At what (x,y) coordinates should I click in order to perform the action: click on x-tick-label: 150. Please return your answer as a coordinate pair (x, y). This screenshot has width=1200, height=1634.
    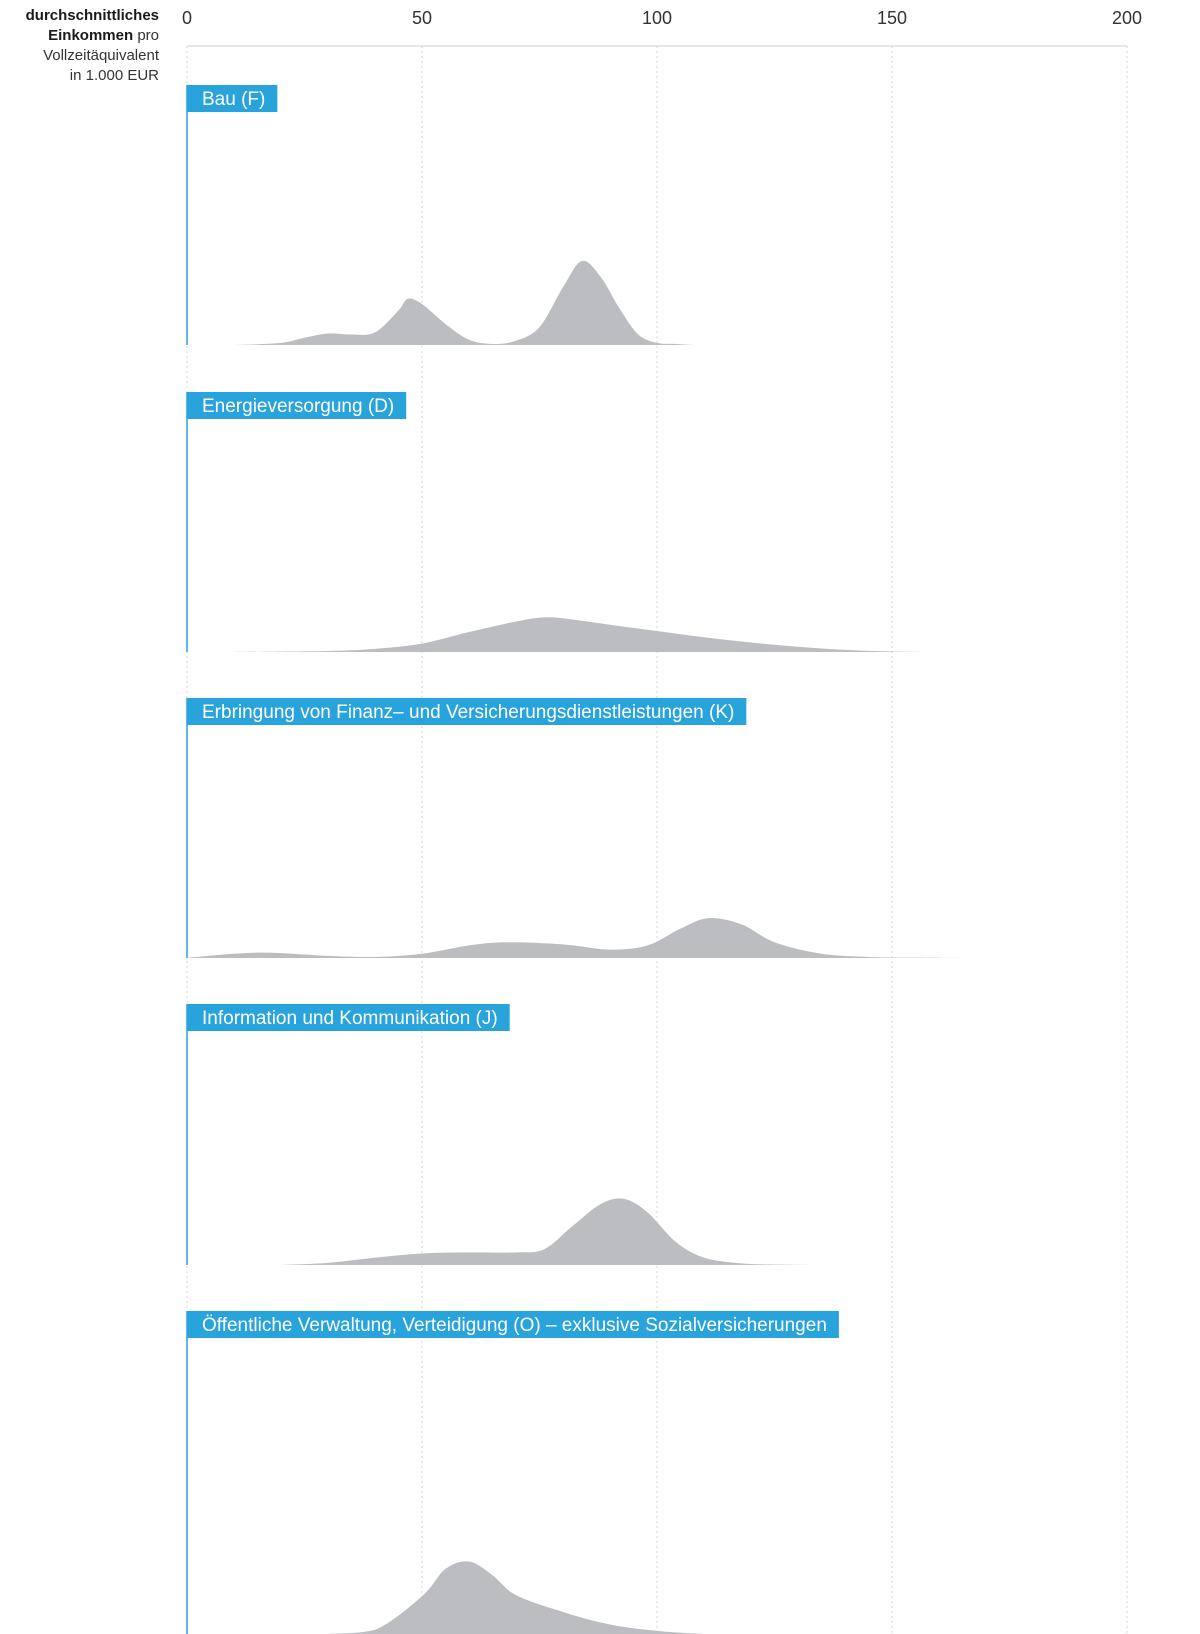
    Looking at the image, I should click on (892, 18).